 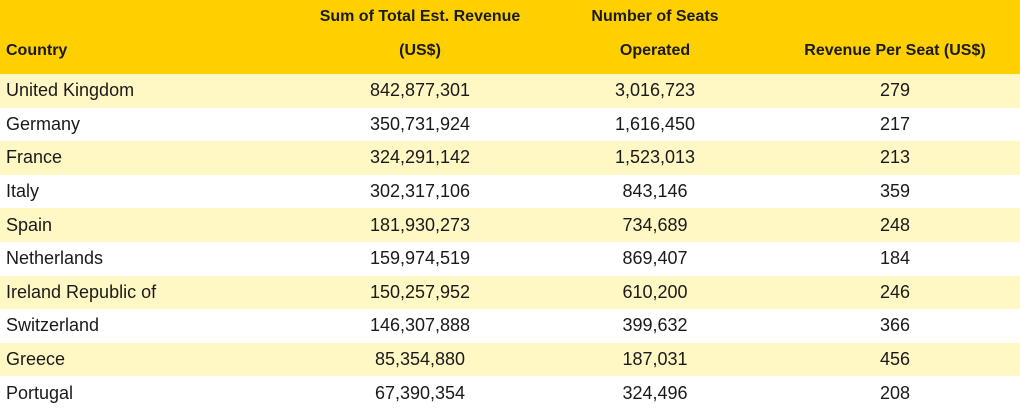 I want to click on table-cell: 248, so click(x=895, y=224).